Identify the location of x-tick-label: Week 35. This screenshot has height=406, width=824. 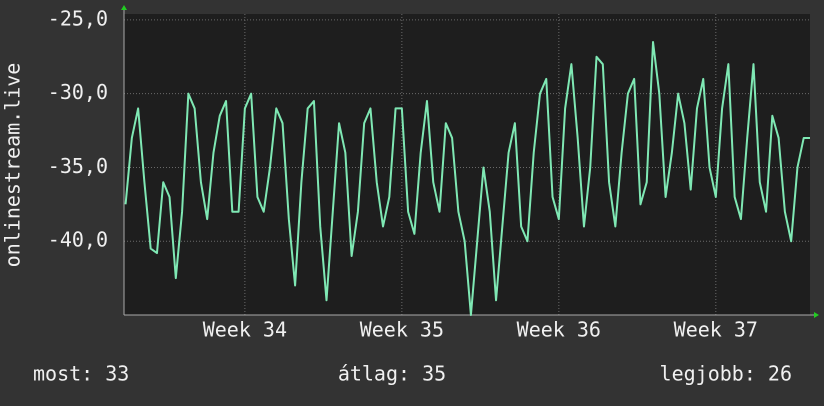
(402, 330).